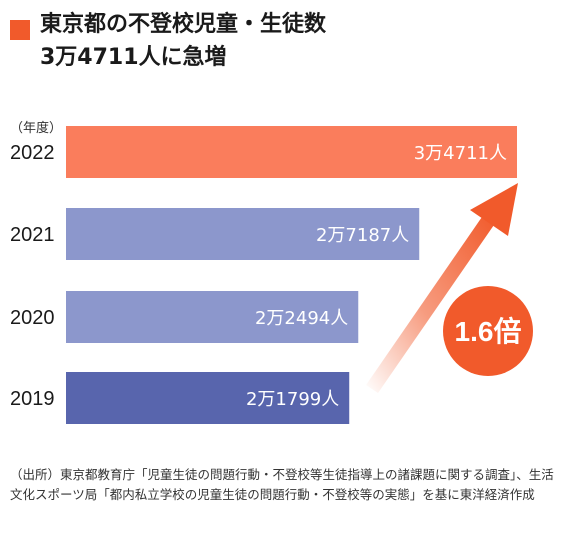  I want to click on year-label-2020: 2020, so click(32, 318).